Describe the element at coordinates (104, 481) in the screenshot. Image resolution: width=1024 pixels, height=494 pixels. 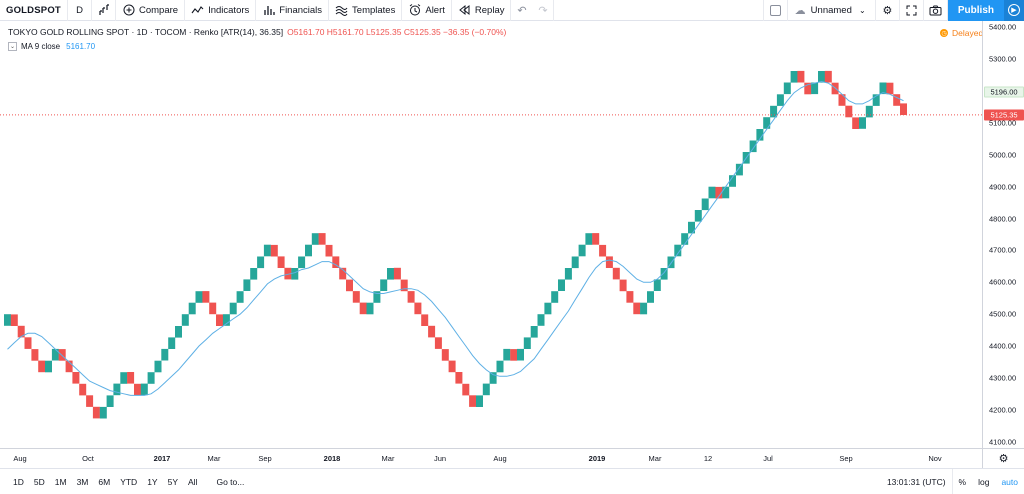
I see `range-button-6m: 6M` at that location.